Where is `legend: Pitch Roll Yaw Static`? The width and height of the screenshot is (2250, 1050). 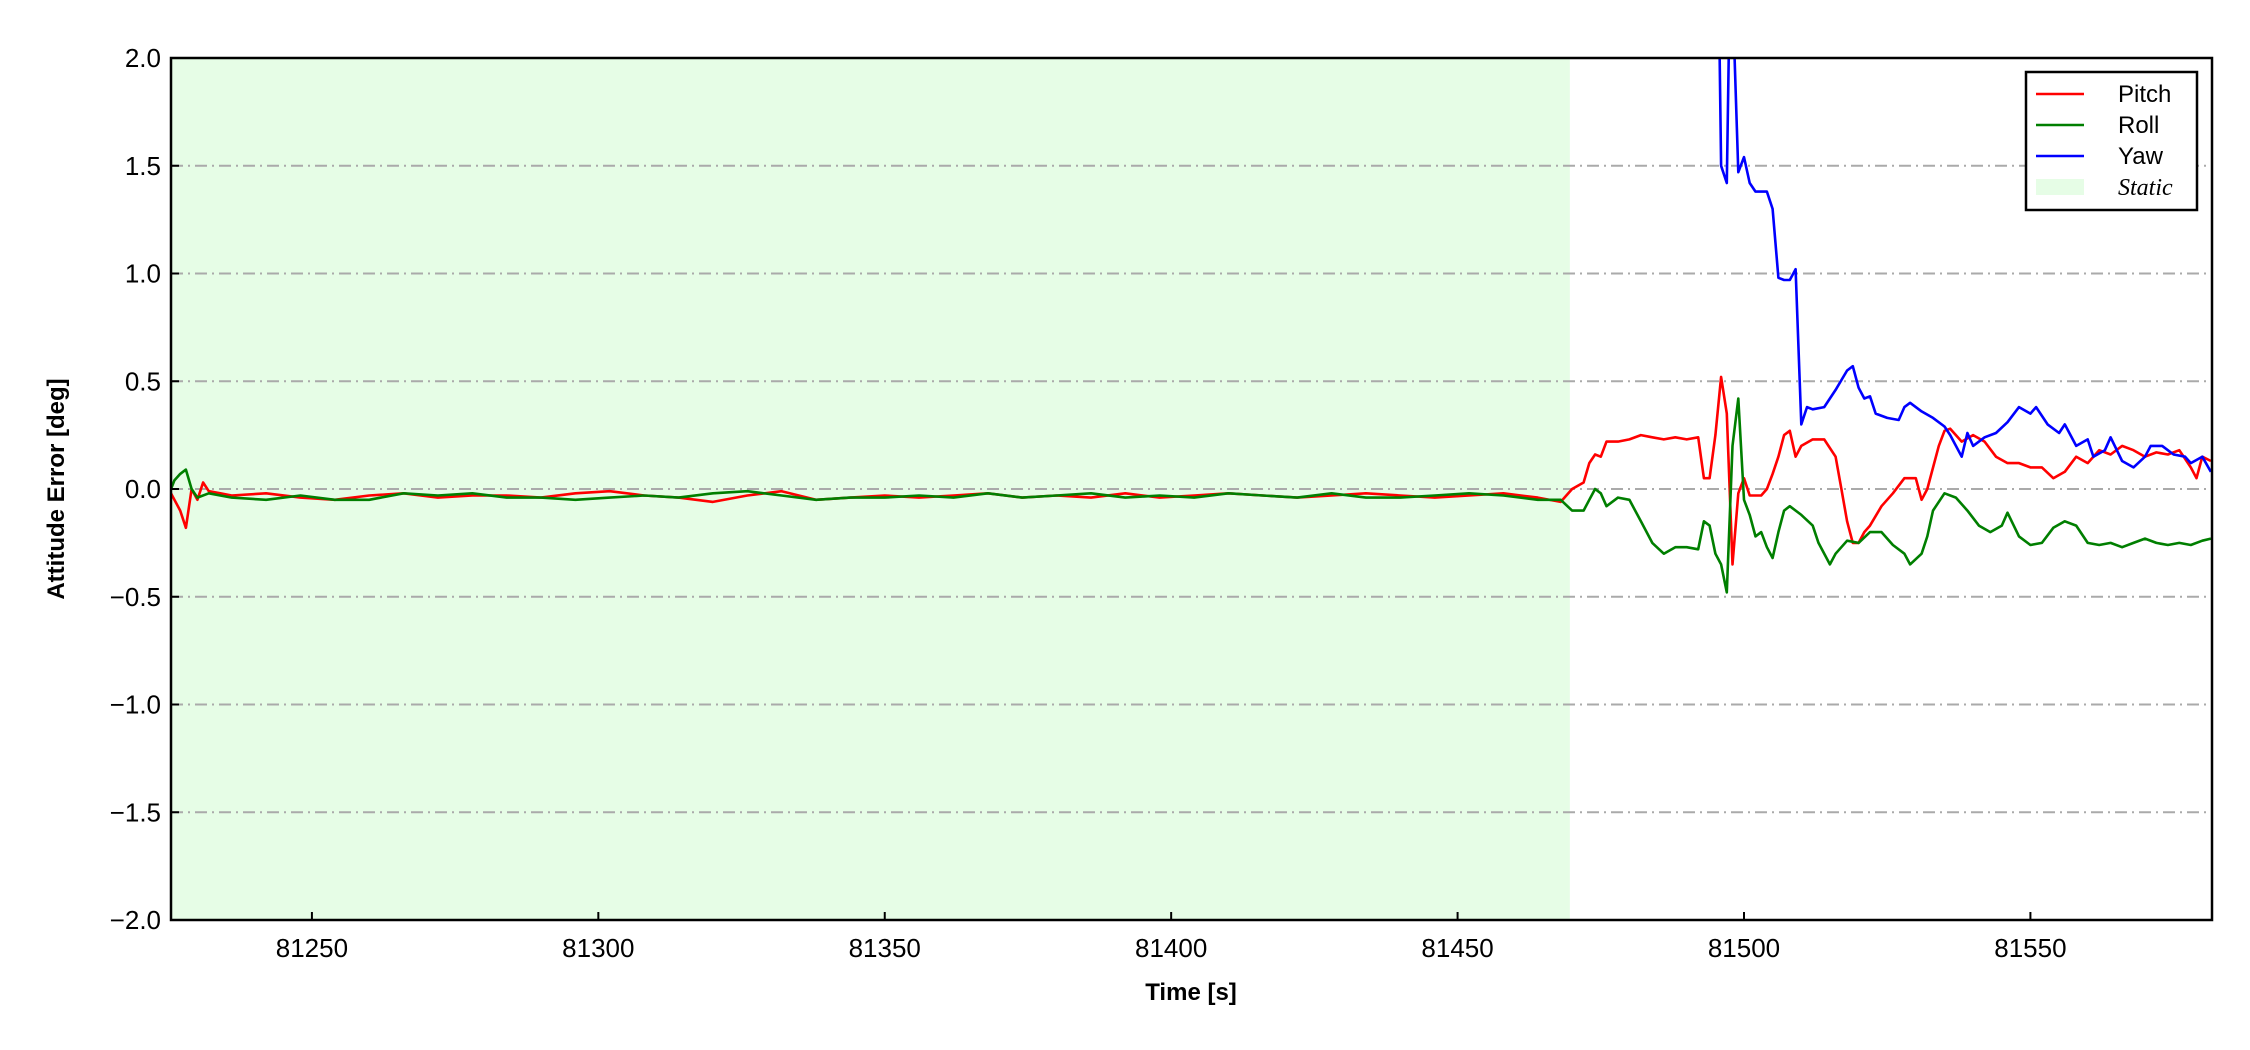
legend: Pitch Roll Yaw Static is located at coordinates (2111, 141).